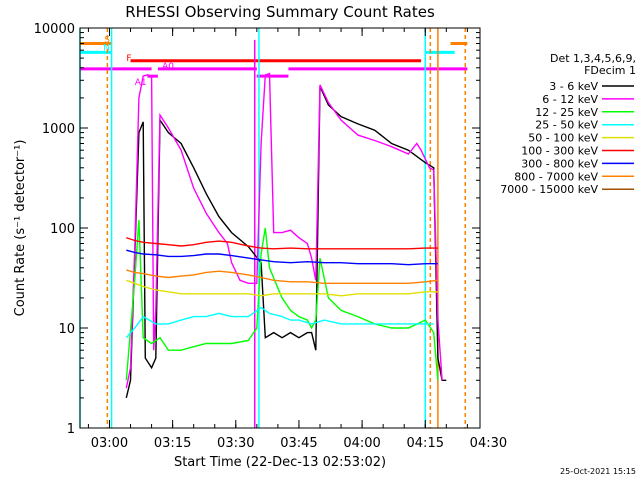  Describe the element at coordinates (172, 443) in the screenshot. I see `x-tick-label: 03:15` at that location.